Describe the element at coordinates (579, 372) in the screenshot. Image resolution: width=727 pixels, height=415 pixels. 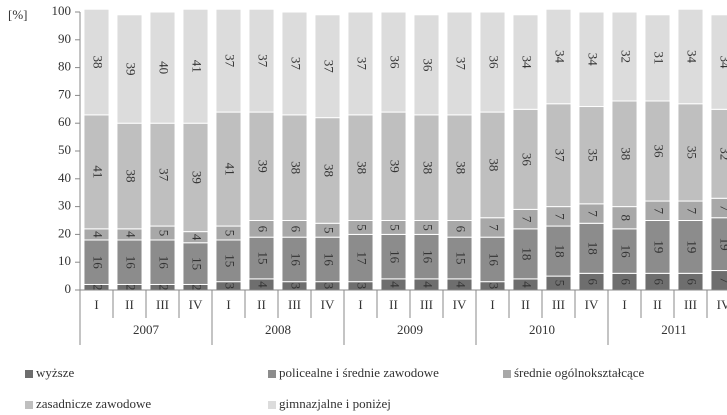
I see `legend-label: średnie ogólnokształcące` at that location.